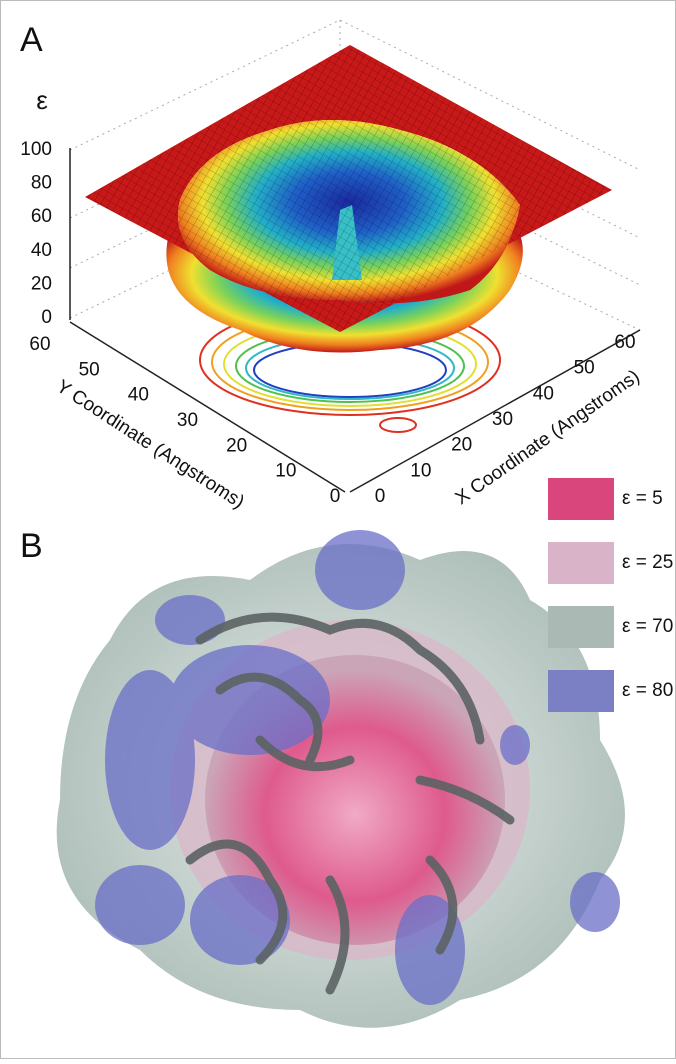  I want to click on x-axis-line, so click(495, 411).